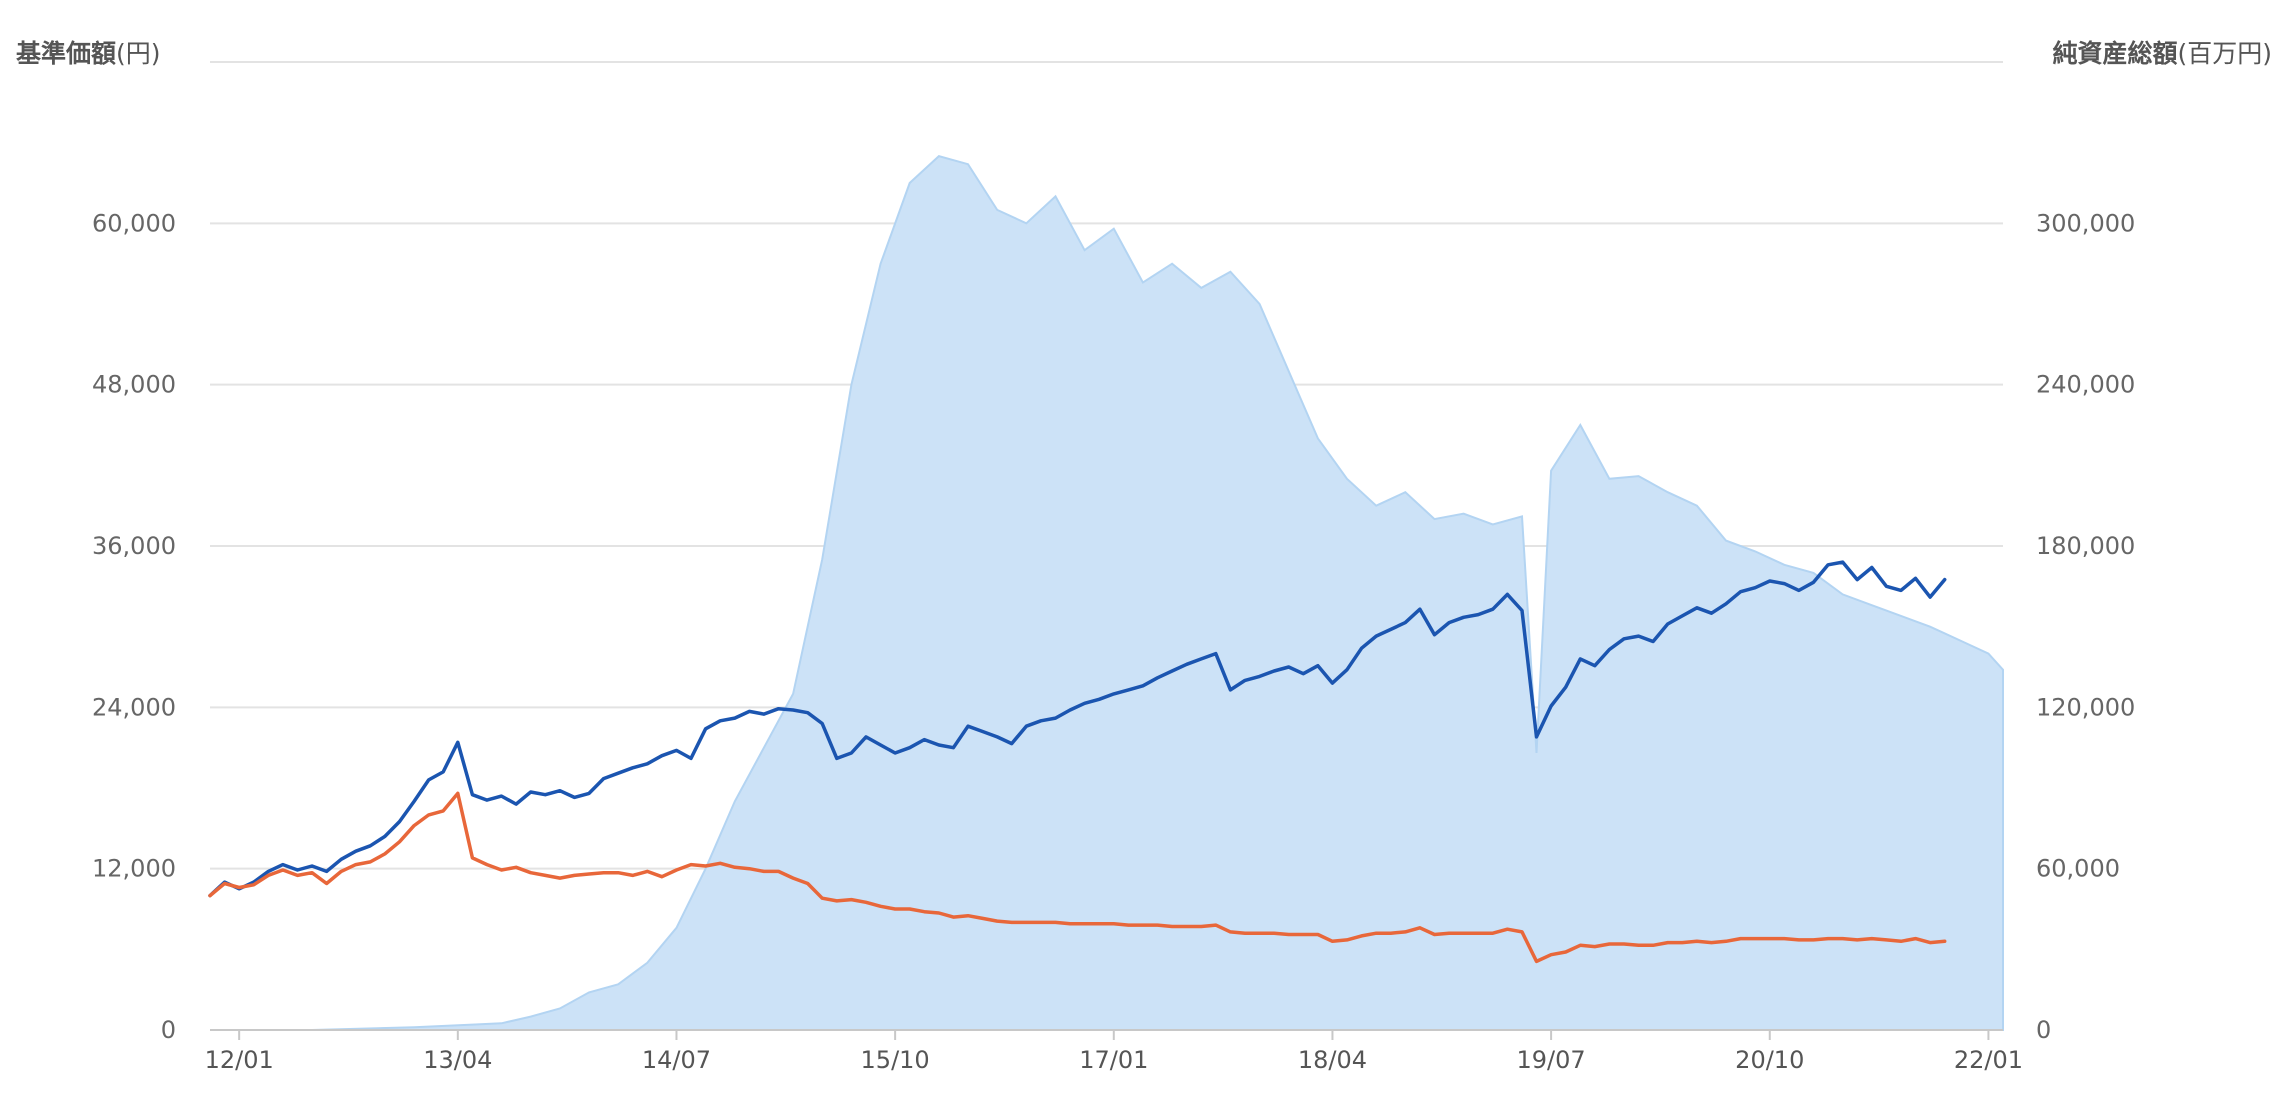 The width and height of the screenshot is (2288, 1098). What do you see at coordinates (2085, 223) in the screenshot?
I see `y-right-tick-label: 300,000` at bounding box center [2085, 223].